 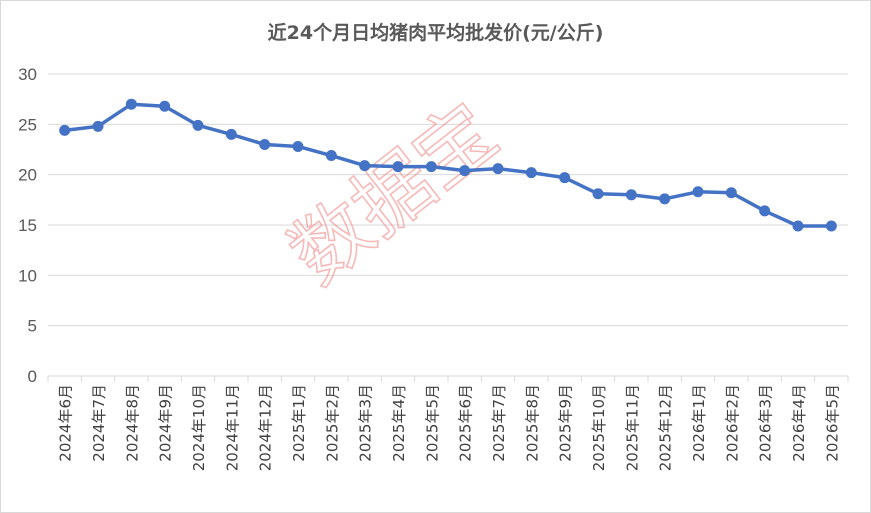 What do you see at coordinates (32, 376) in the screenshot?
I see `y-tick-label: 0` at bounding box center [32, 376].